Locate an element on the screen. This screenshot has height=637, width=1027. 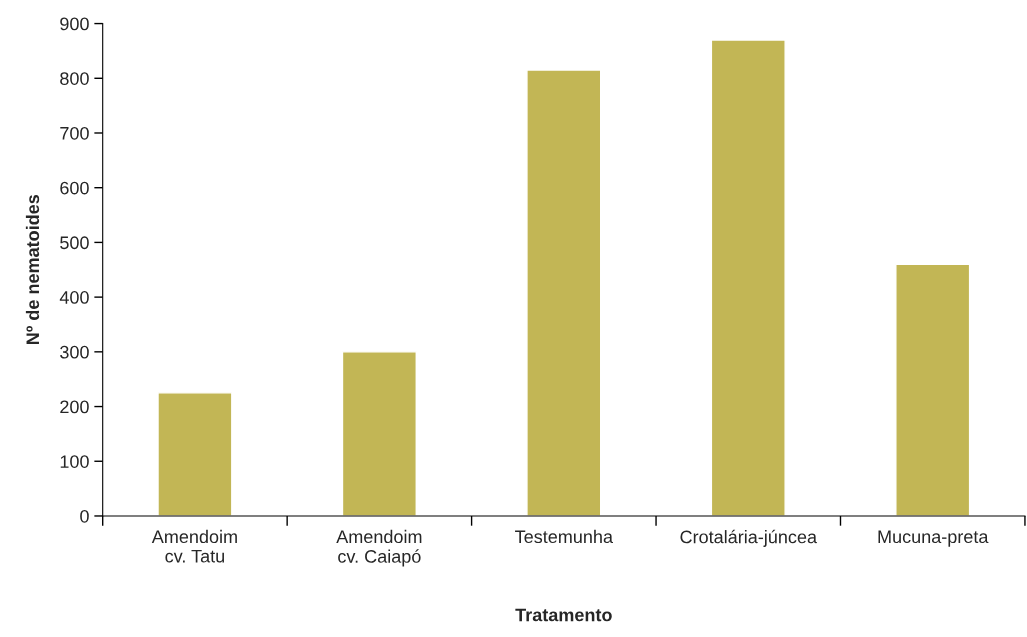
y-tick-label: 700 is located at coordinates (74, 133).